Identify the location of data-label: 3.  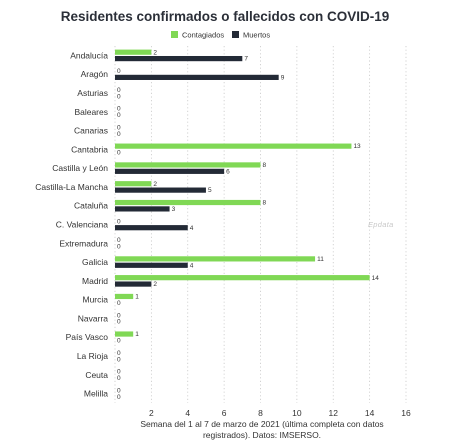
(174, 209).